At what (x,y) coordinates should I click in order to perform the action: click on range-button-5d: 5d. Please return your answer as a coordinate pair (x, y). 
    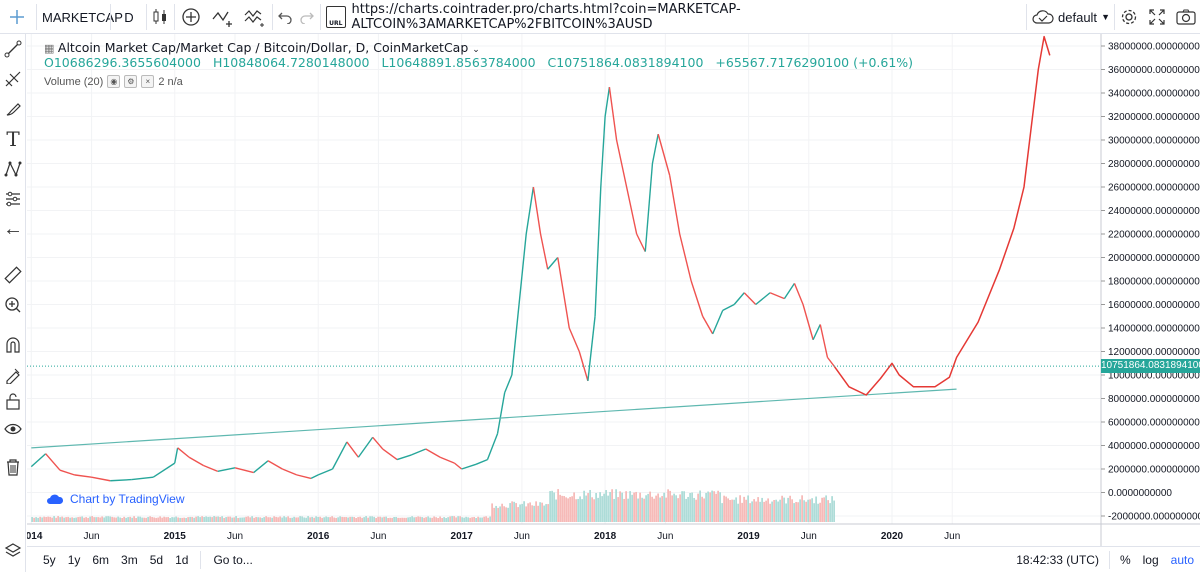
    Looking at the image, I should click on (156, 559).